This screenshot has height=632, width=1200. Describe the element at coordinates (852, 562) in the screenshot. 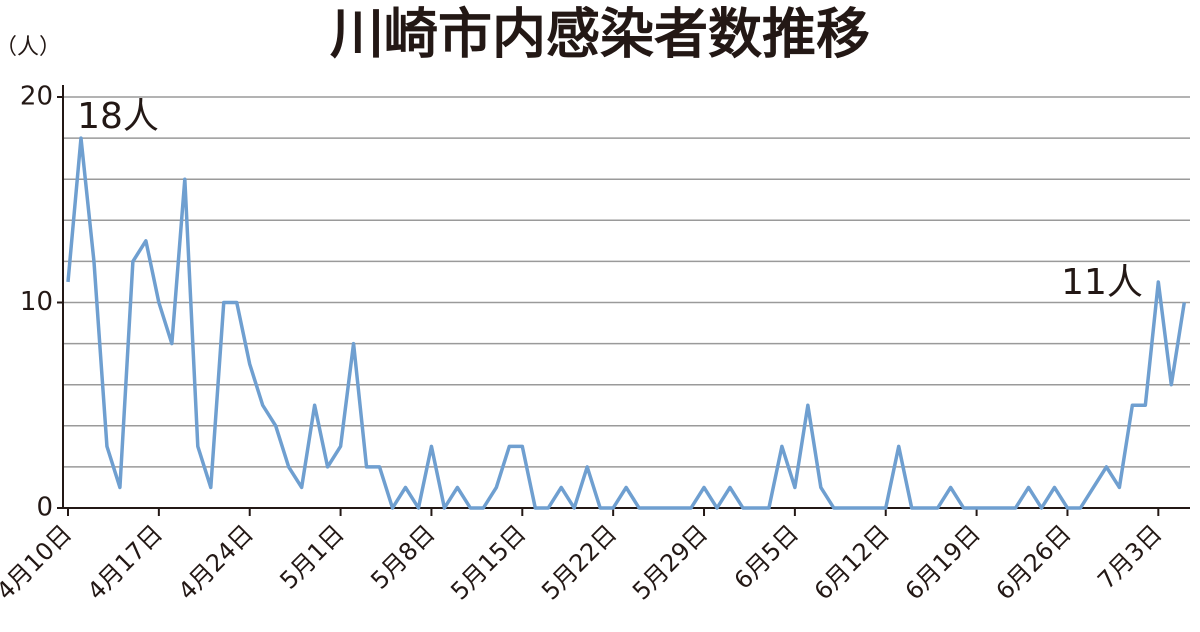

I see `x-tick-label: 6月12日` at that location.